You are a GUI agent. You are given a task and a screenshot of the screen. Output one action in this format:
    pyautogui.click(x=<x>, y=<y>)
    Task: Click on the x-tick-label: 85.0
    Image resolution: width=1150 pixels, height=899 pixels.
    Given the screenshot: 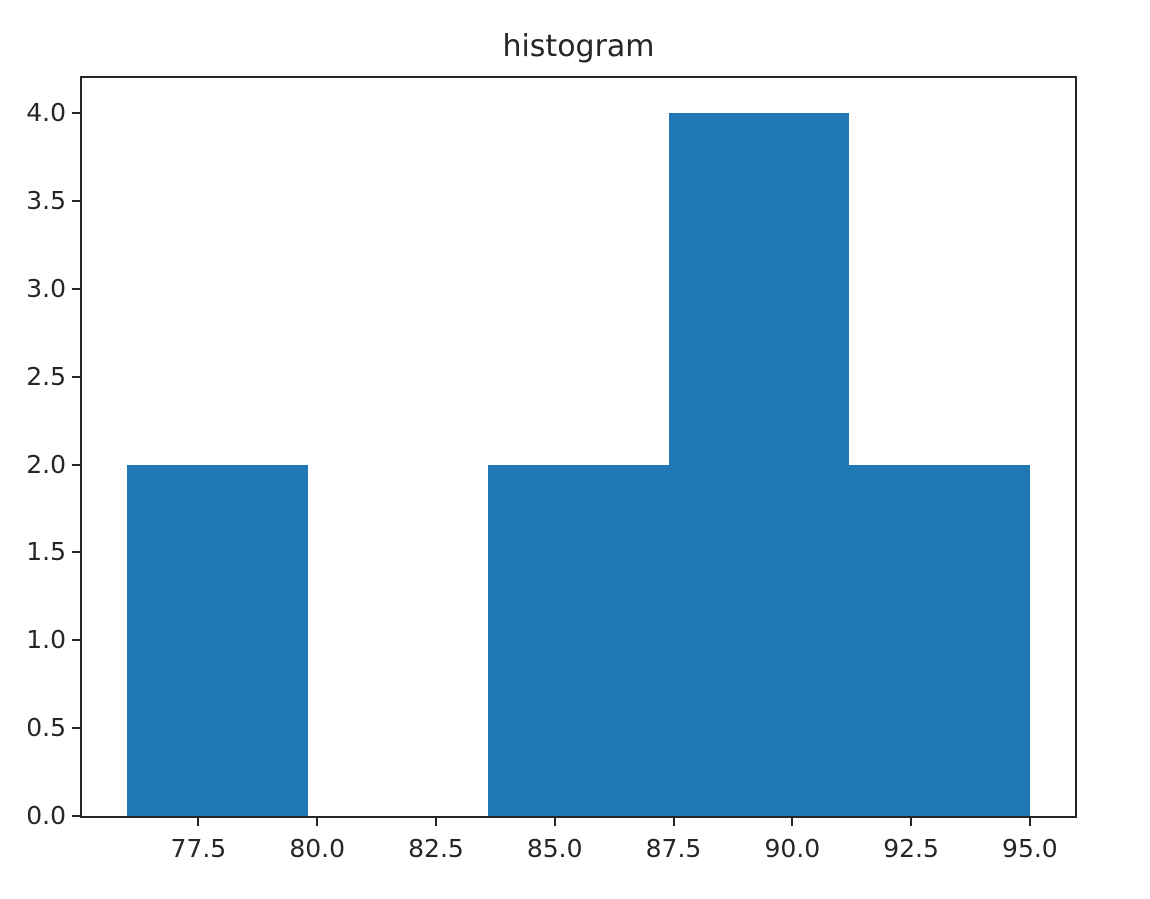 What is the action you would take?
    pyautogui.click(x=554, y=848)
    